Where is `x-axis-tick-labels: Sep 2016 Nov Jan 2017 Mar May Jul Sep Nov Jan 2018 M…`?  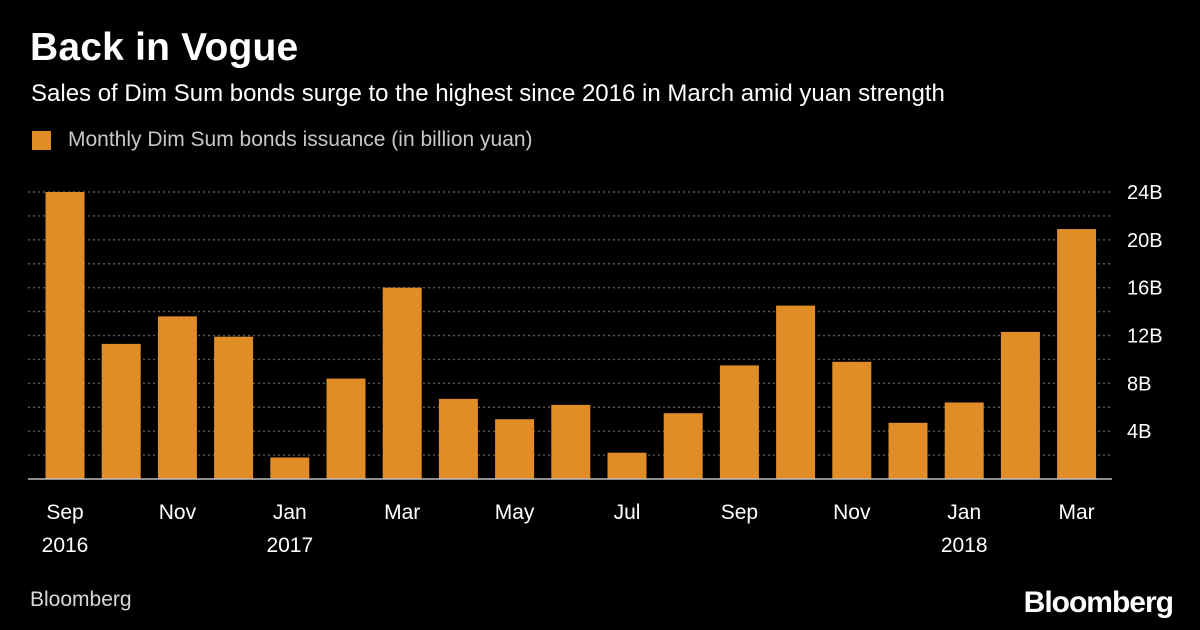
x-axis-tick-labels: Sep 2016 Nov Jan 2017 Mar May Jul Sep Nov Jan 2018 M… is located at coordinates (568, 529).